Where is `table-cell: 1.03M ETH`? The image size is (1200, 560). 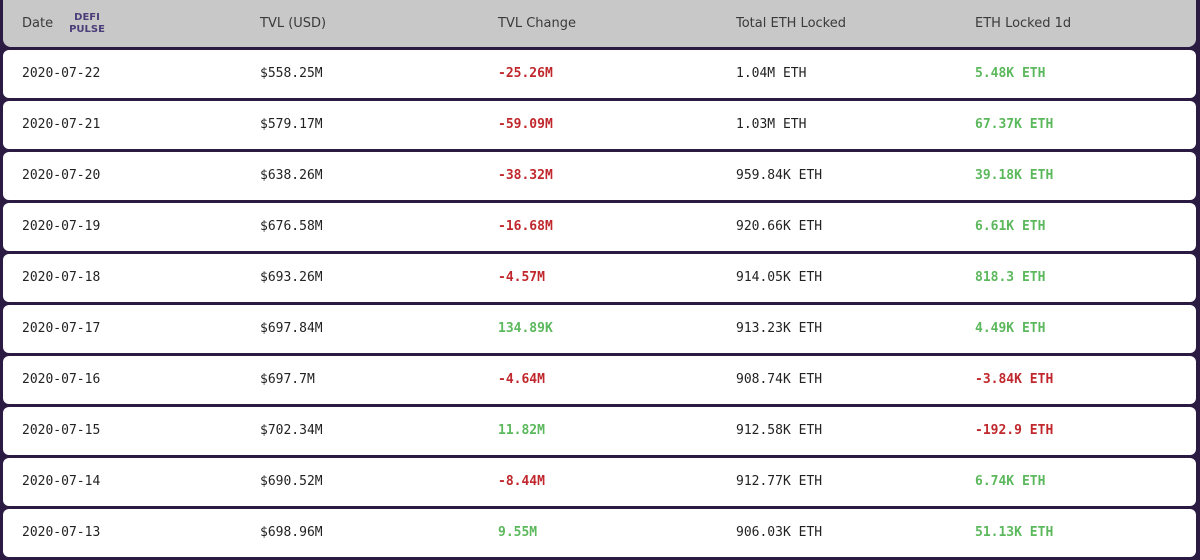
table-cell: 1.03M ETH is located at coordinates (771, 124).